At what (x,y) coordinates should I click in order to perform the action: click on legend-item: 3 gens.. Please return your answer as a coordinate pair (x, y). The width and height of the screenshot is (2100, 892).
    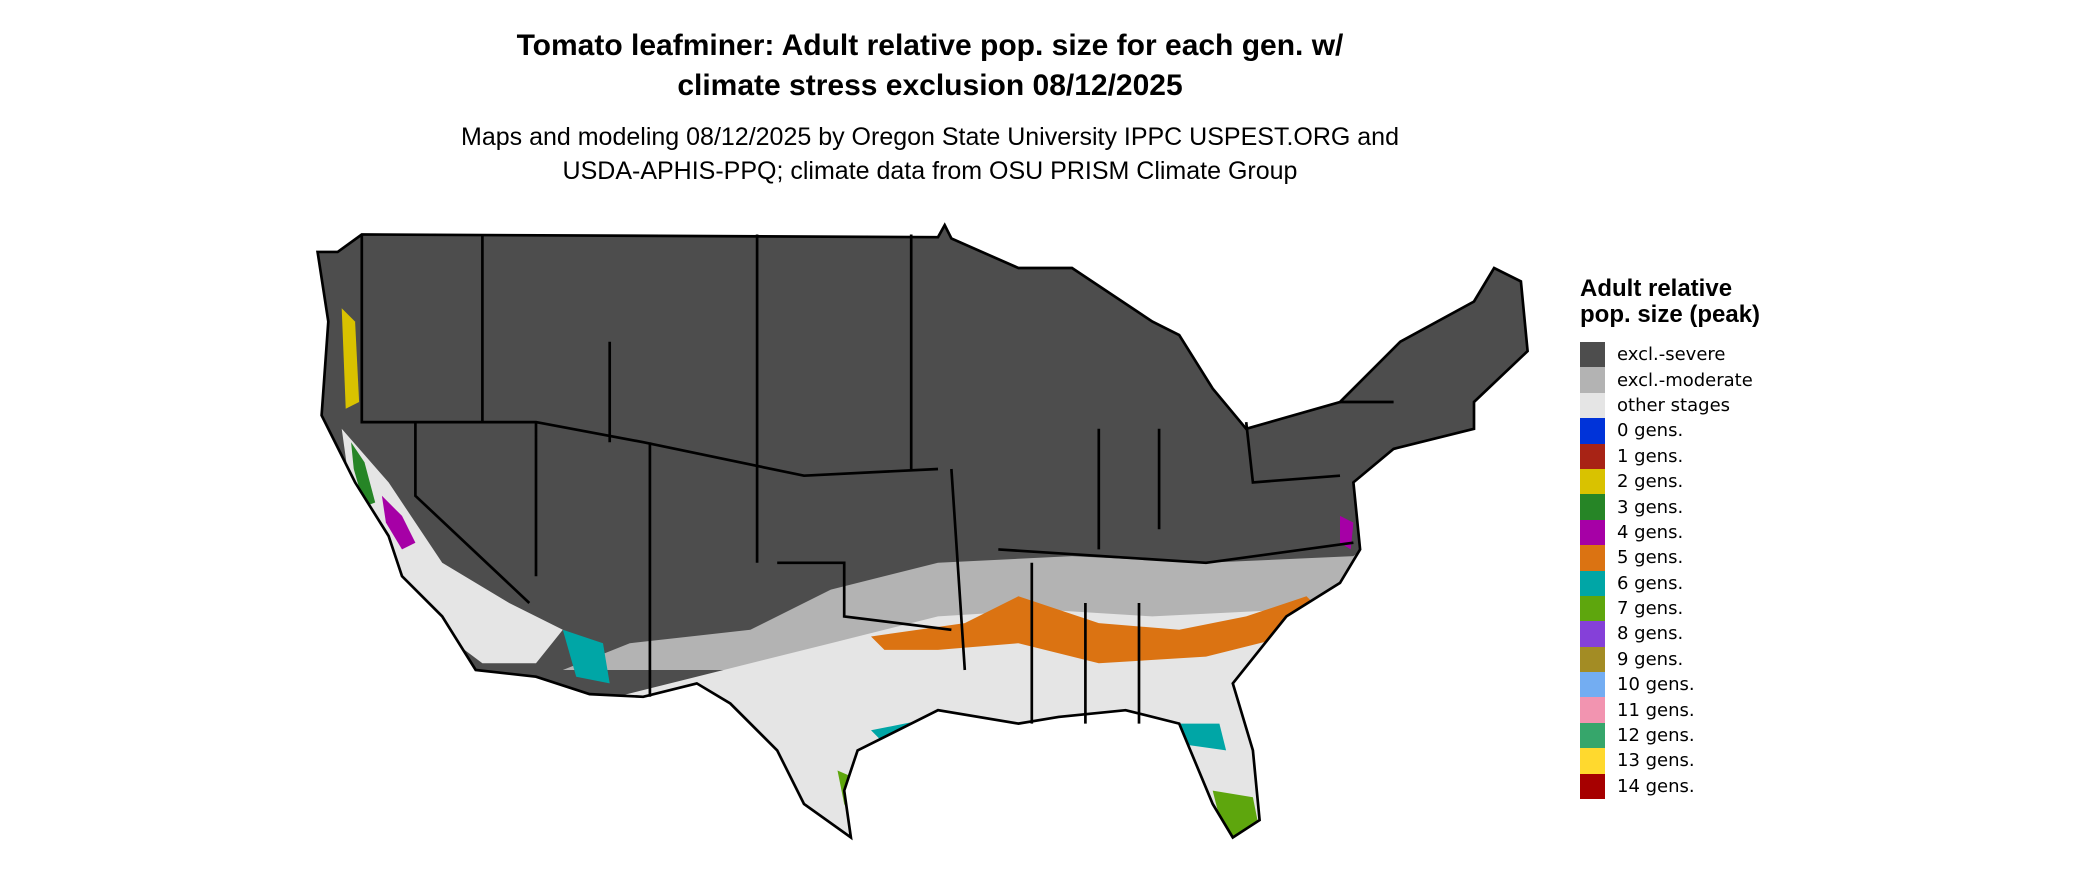
    Looking at the image, I should click on (1680, 507).